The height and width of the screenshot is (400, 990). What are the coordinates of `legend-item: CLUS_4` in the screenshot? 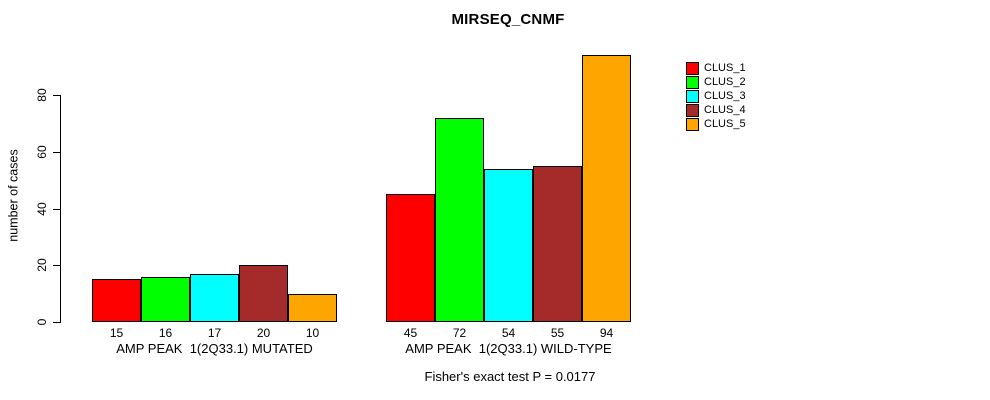 It's located at (716, 110).